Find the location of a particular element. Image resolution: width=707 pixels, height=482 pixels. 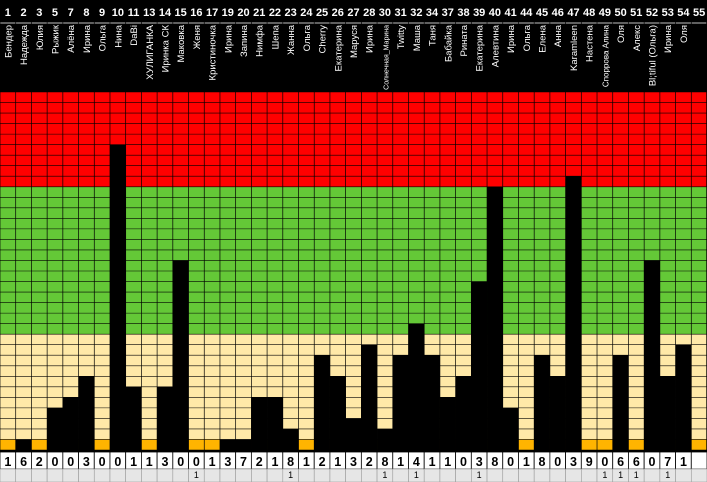

participant-name: Елена is located at coordinates (543, 38).